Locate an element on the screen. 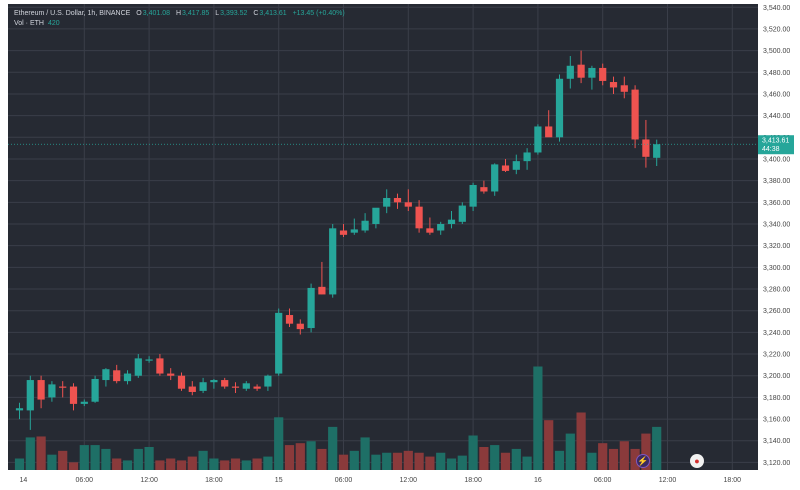 This screenshot has height=490, width=800. price-tick-label: 3,480.00 is located at coordinates (776, 73).